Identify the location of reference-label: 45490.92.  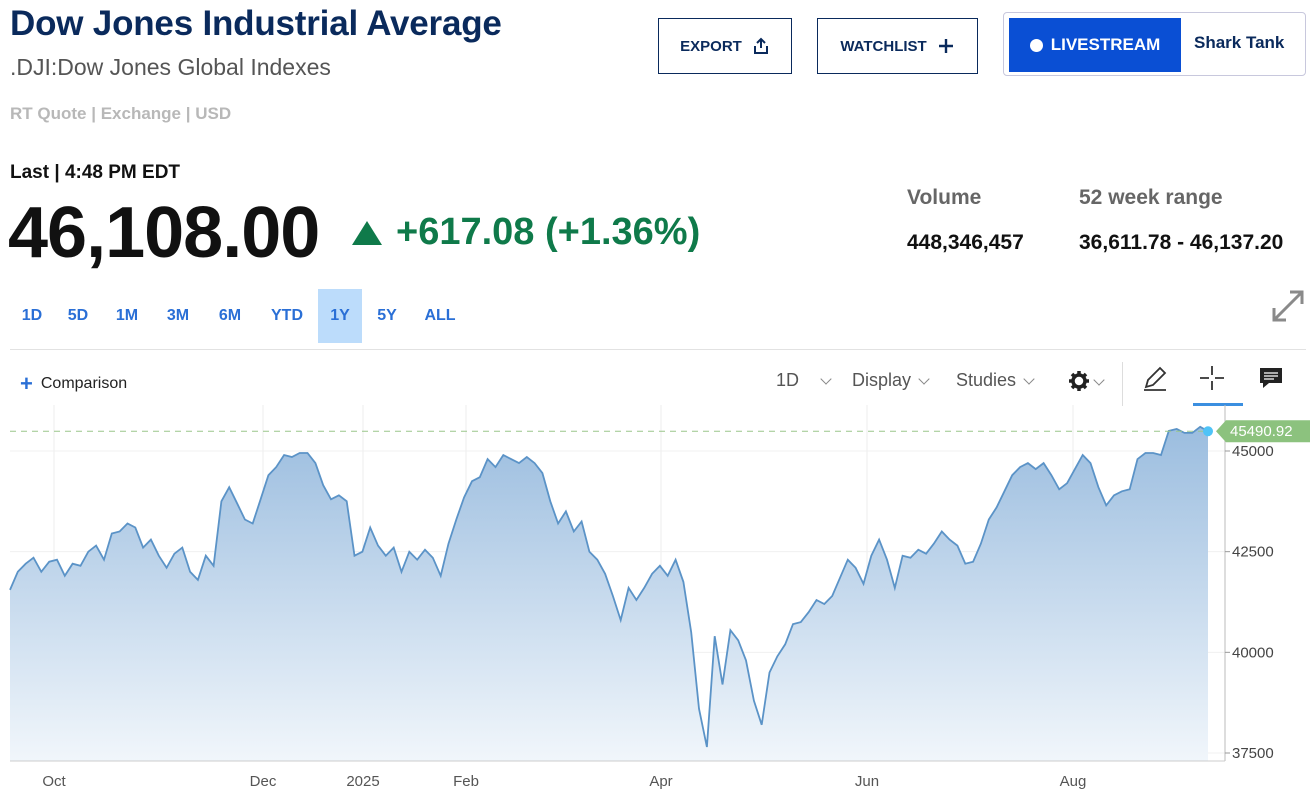
(1263, 431).